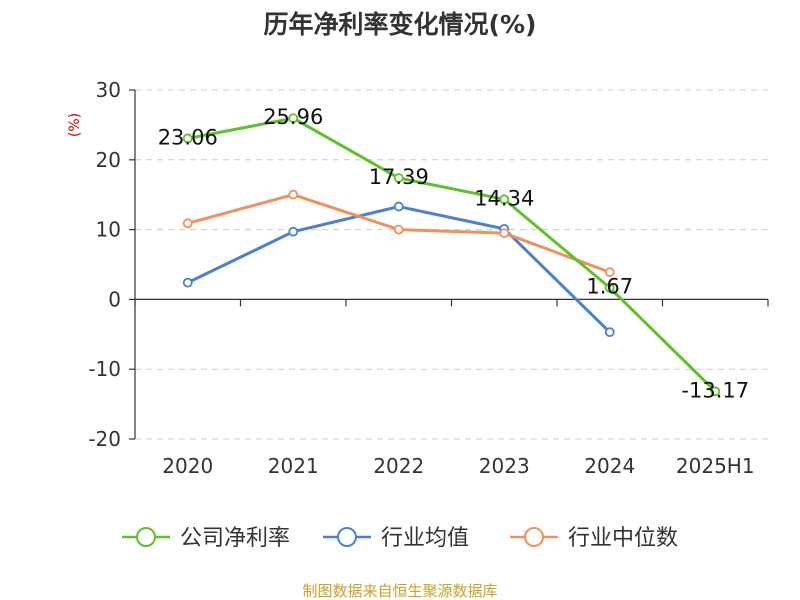 Image resolution: width=800 pixels, height=600 pixels. Describe the element at coordinates (400, 24) in the screenshot. I see `chart-title: 历年净利率变化情况(%)` at that location.